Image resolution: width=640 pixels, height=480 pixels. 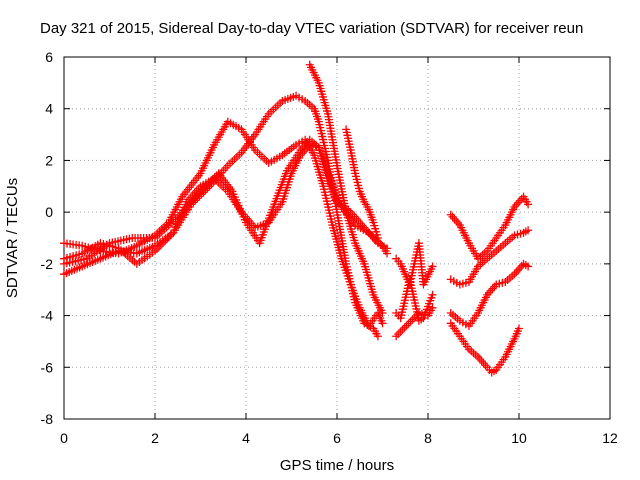 I want to click on x-axis-label: GPS time / hours, so click(x=337, y=465).